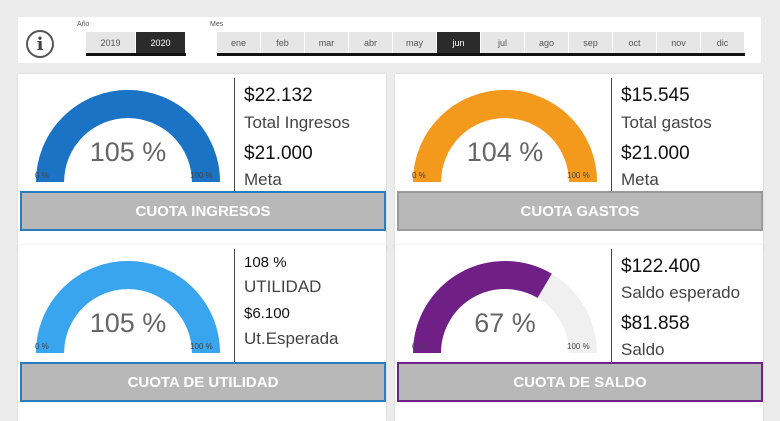 Image resolution: width=780 pixels, height=421 pixels. I want to click on month-option-nov: nov, so click(679, 42).